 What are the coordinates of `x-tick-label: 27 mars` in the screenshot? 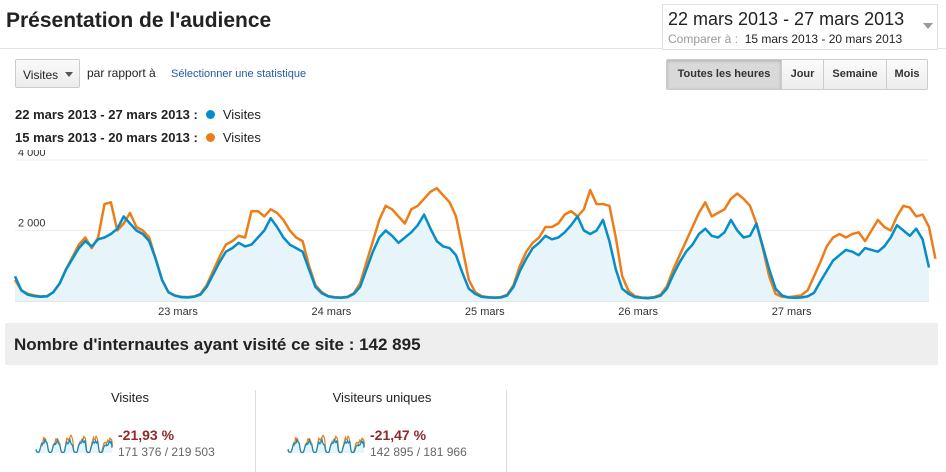 It's located at (792, 312).